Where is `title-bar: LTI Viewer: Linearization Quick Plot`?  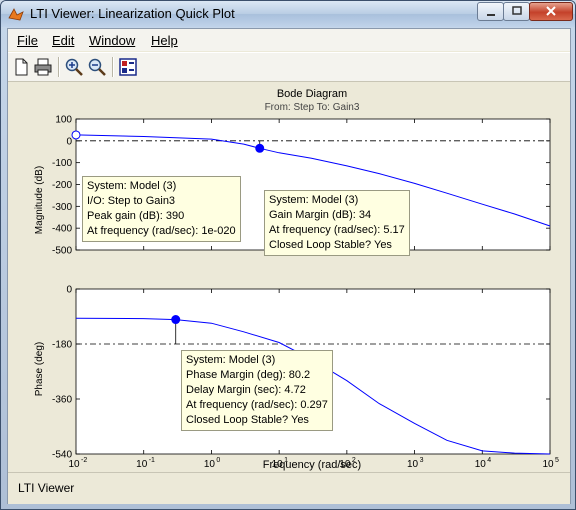
title-bar: LTI Viewer: Linearization Quick Plot is located at coordinates (288, 14).